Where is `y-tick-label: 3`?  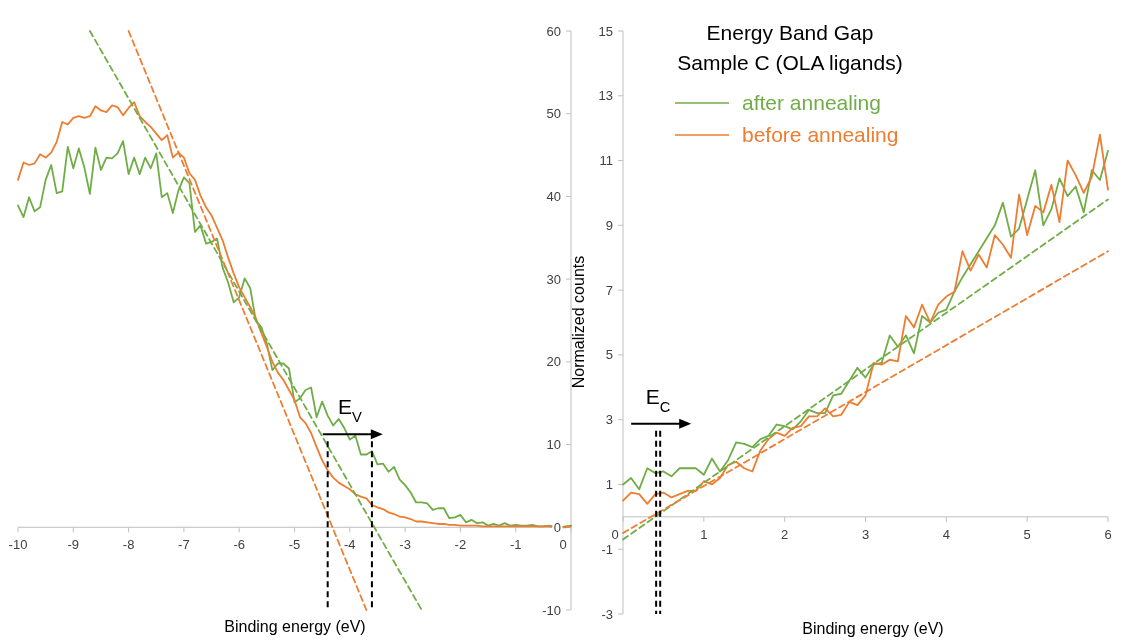 y-tick-label: 3 is located at coordinates (609, 420).